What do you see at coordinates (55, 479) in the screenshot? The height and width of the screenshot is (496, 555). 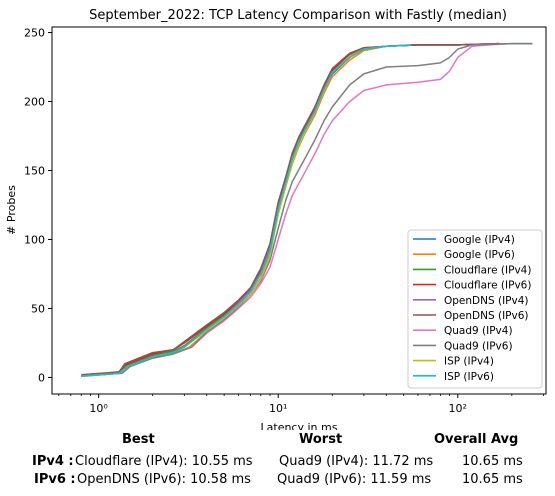 I see `ipv6-row-label: IPv6 :` at bounding box center [55, 479].